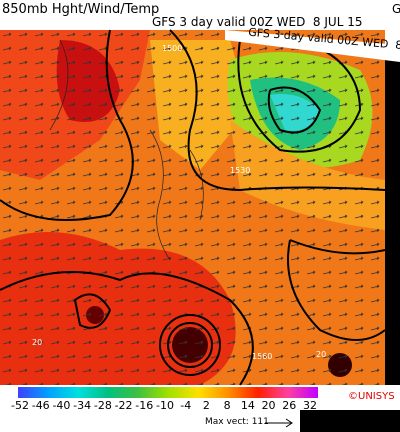 The height and width of the screenshot is (432, 400). I want to click on colorbar-label: -28, so click(102, 405).